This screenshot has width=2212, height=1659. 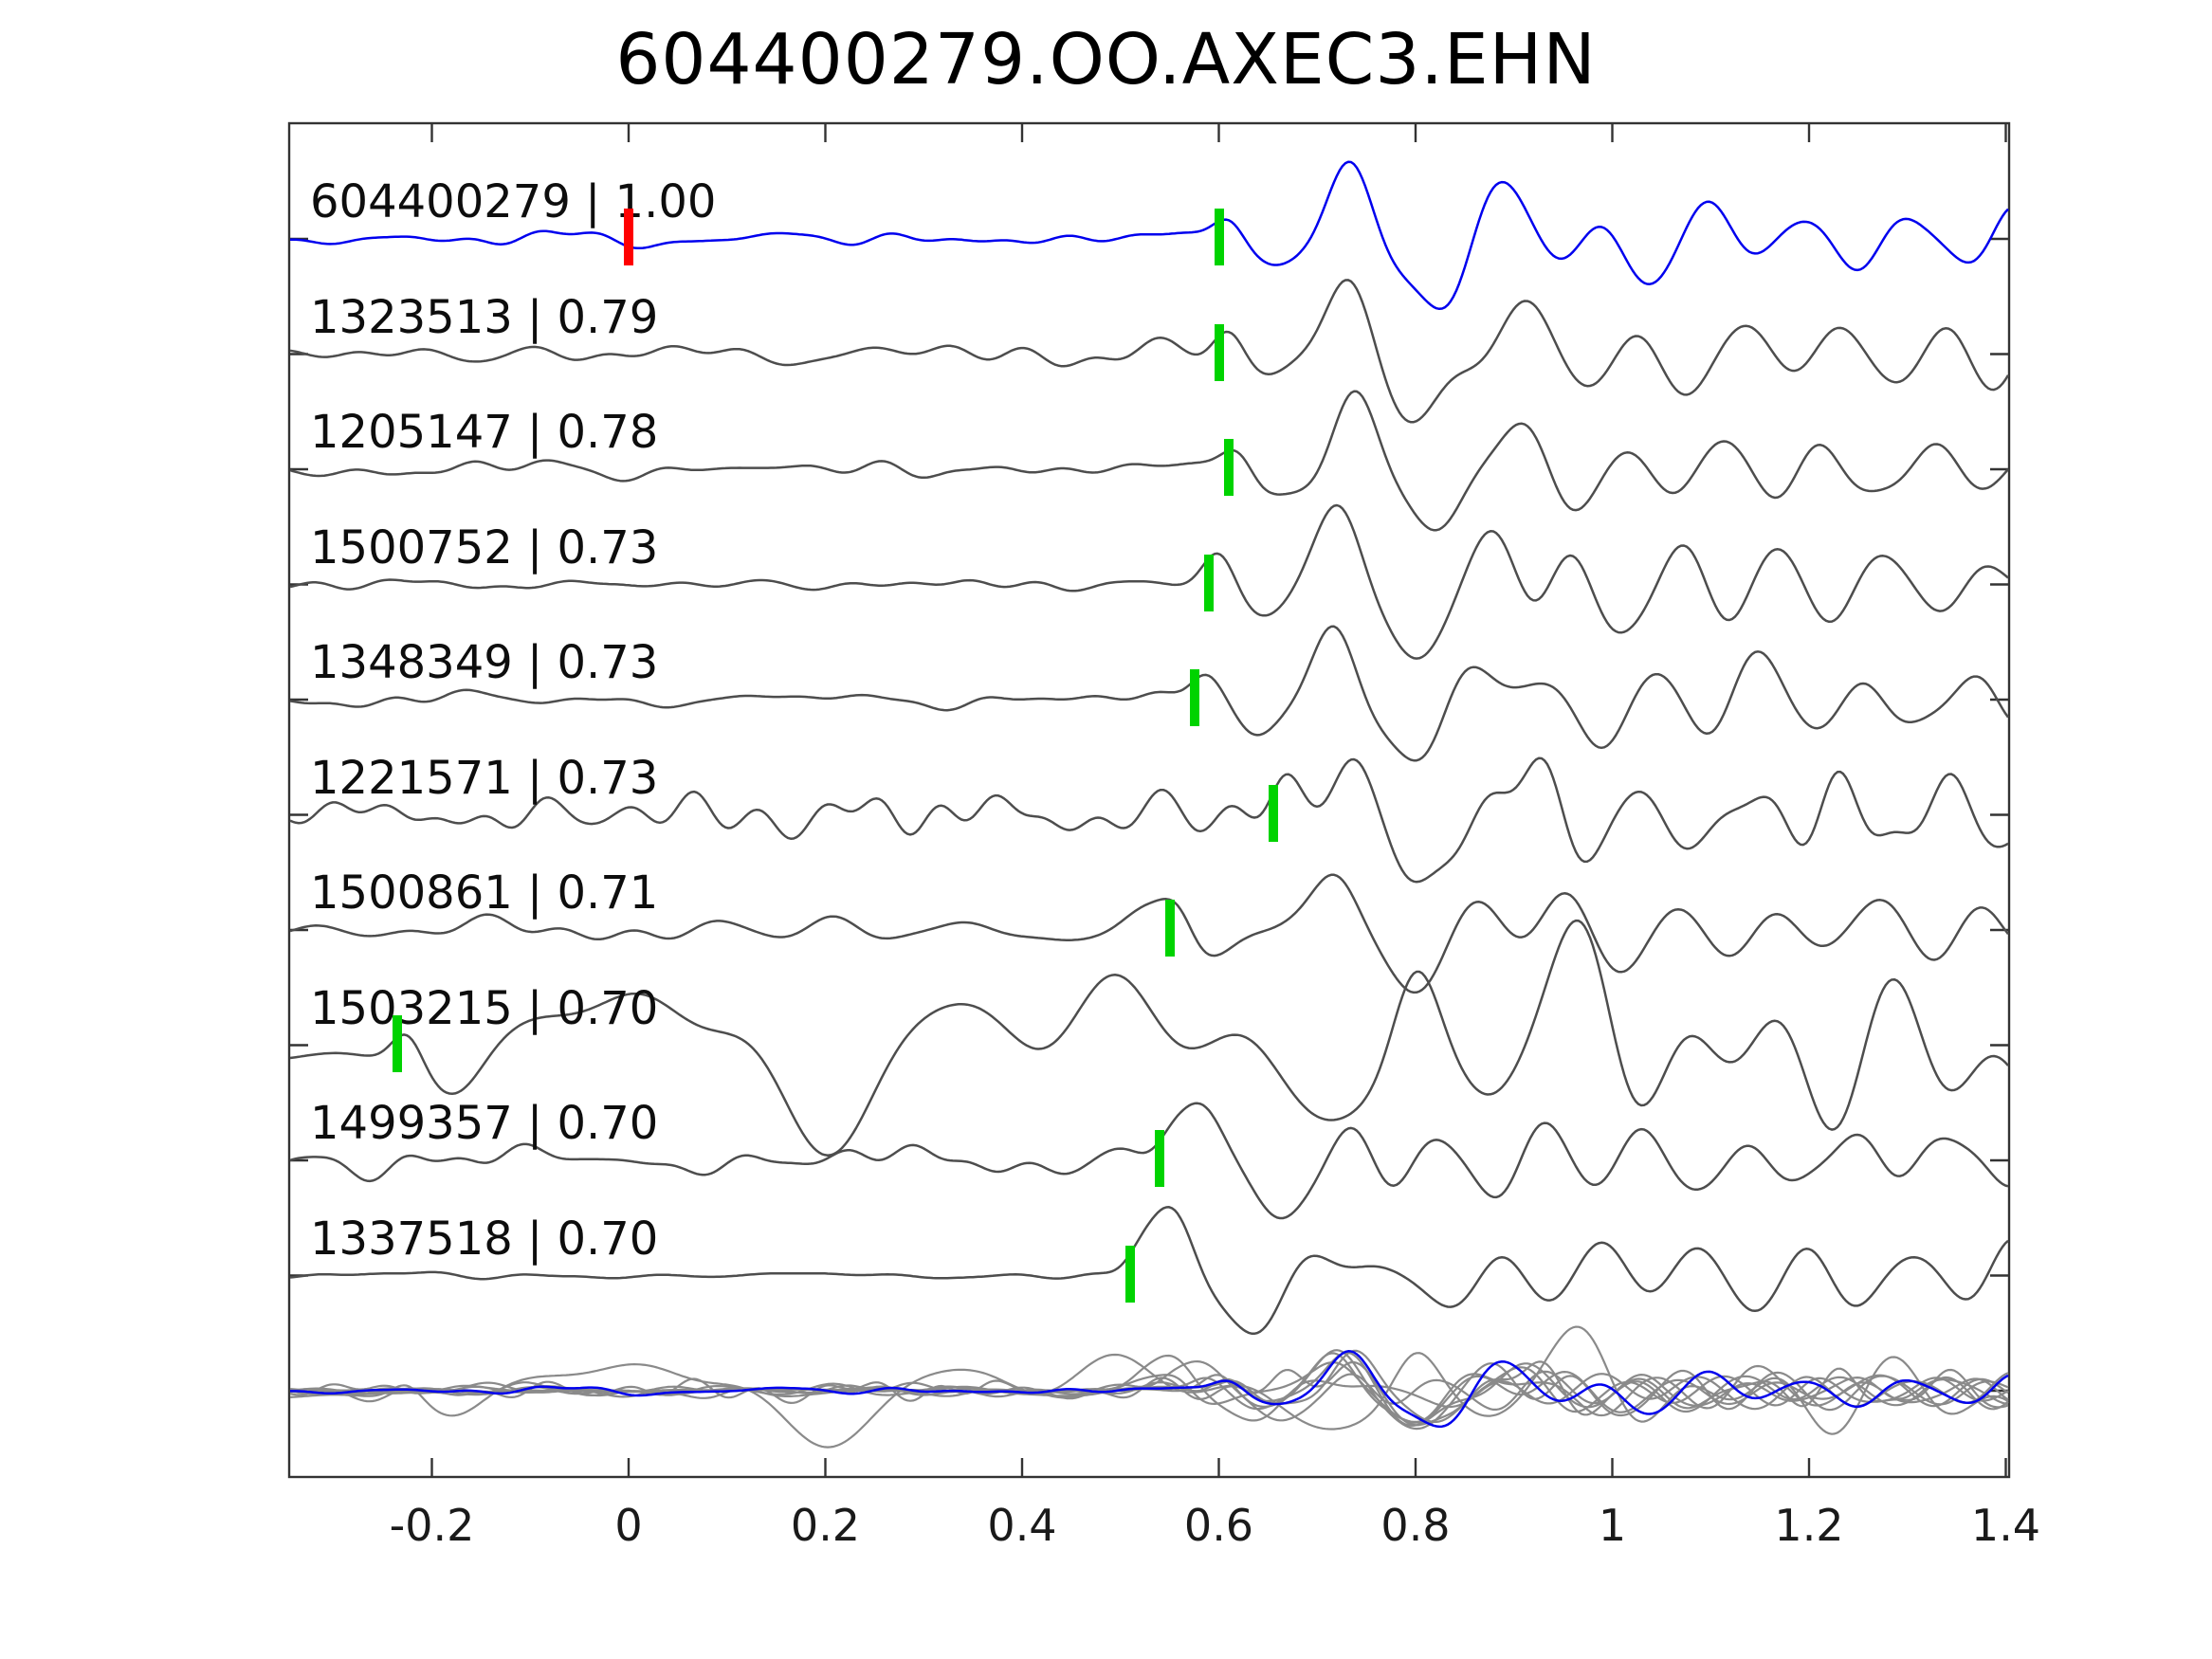 What do you see at coordinates (825, 1525) in the screenshot?
I see `x-tick-label-0.2: 0.2` at bounding box center [825, 1525].